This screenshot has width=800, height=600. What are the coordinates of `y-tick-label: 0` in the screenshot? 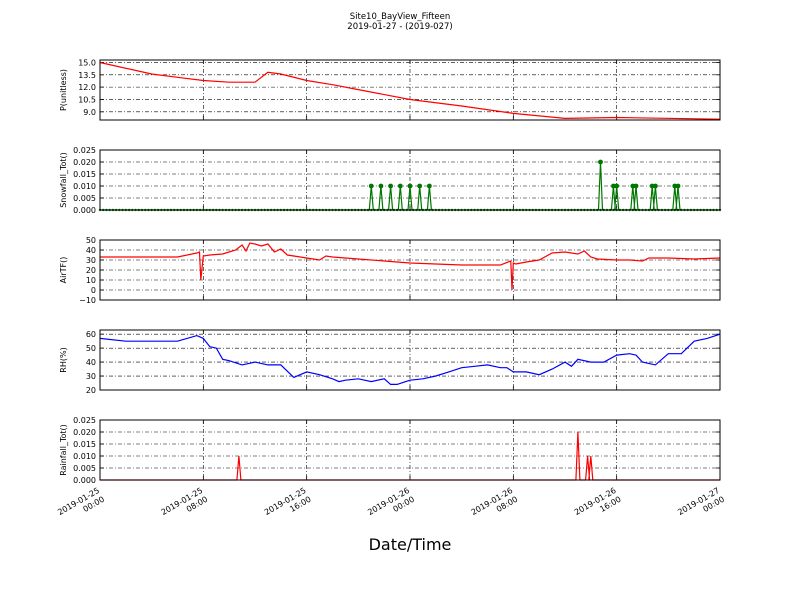 It's located at (93, 290).